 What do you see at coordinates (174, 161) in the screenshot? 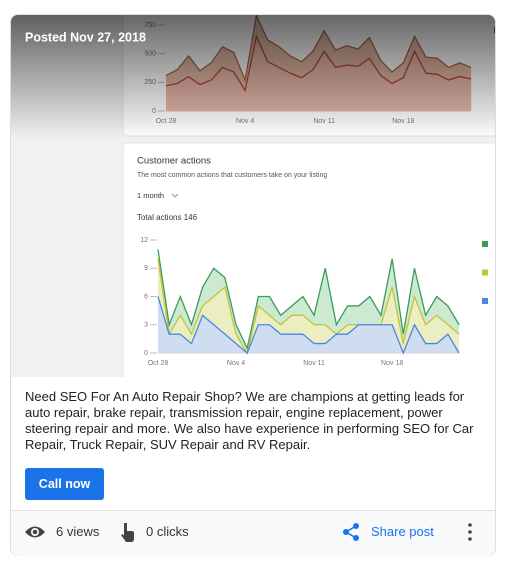
I see `chart-title: Customer actions` at bounding box center [174, 161].